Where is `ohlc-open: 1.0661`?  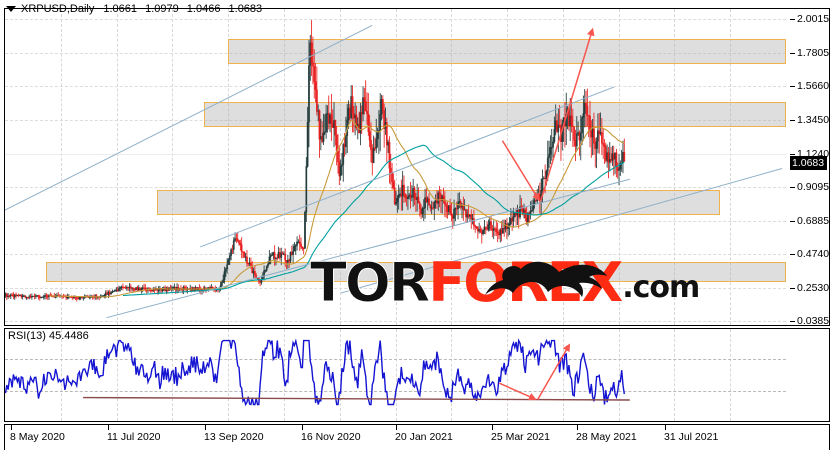 ohlc-open: 1.0661 is located at coordinates (120, 9).